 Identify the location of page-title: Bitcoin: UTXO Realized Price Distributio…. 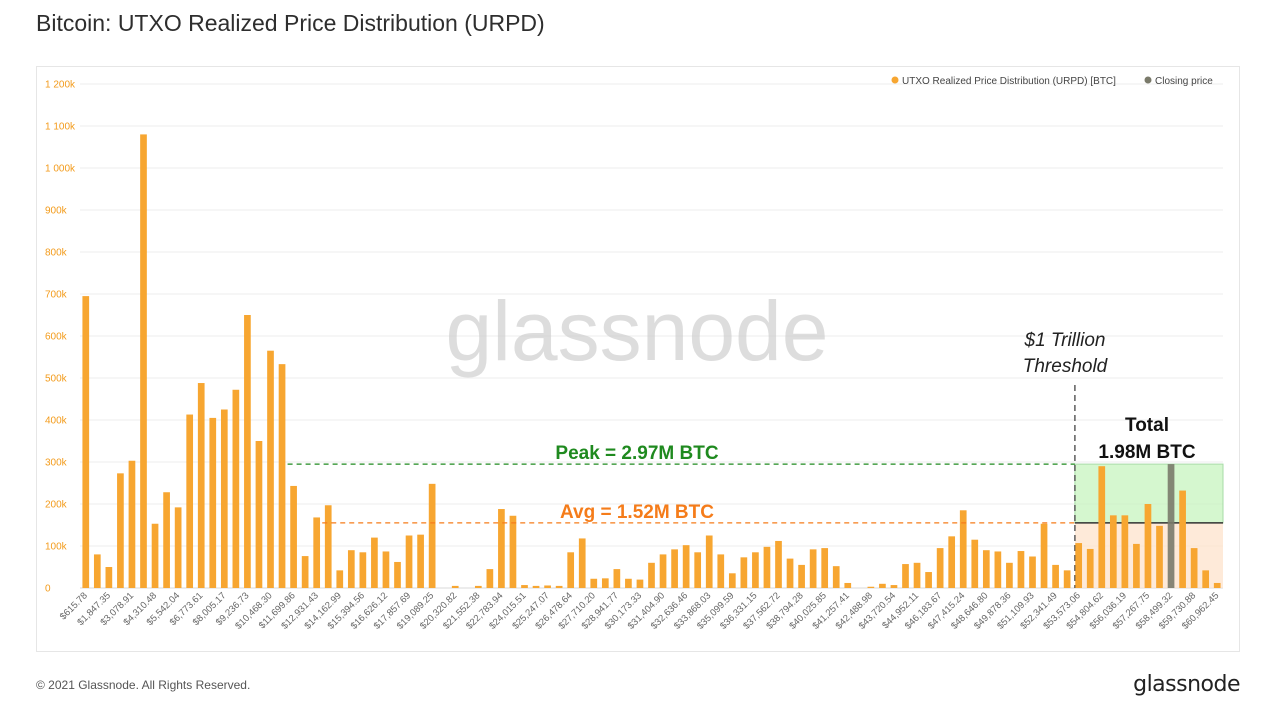
(290, 23).